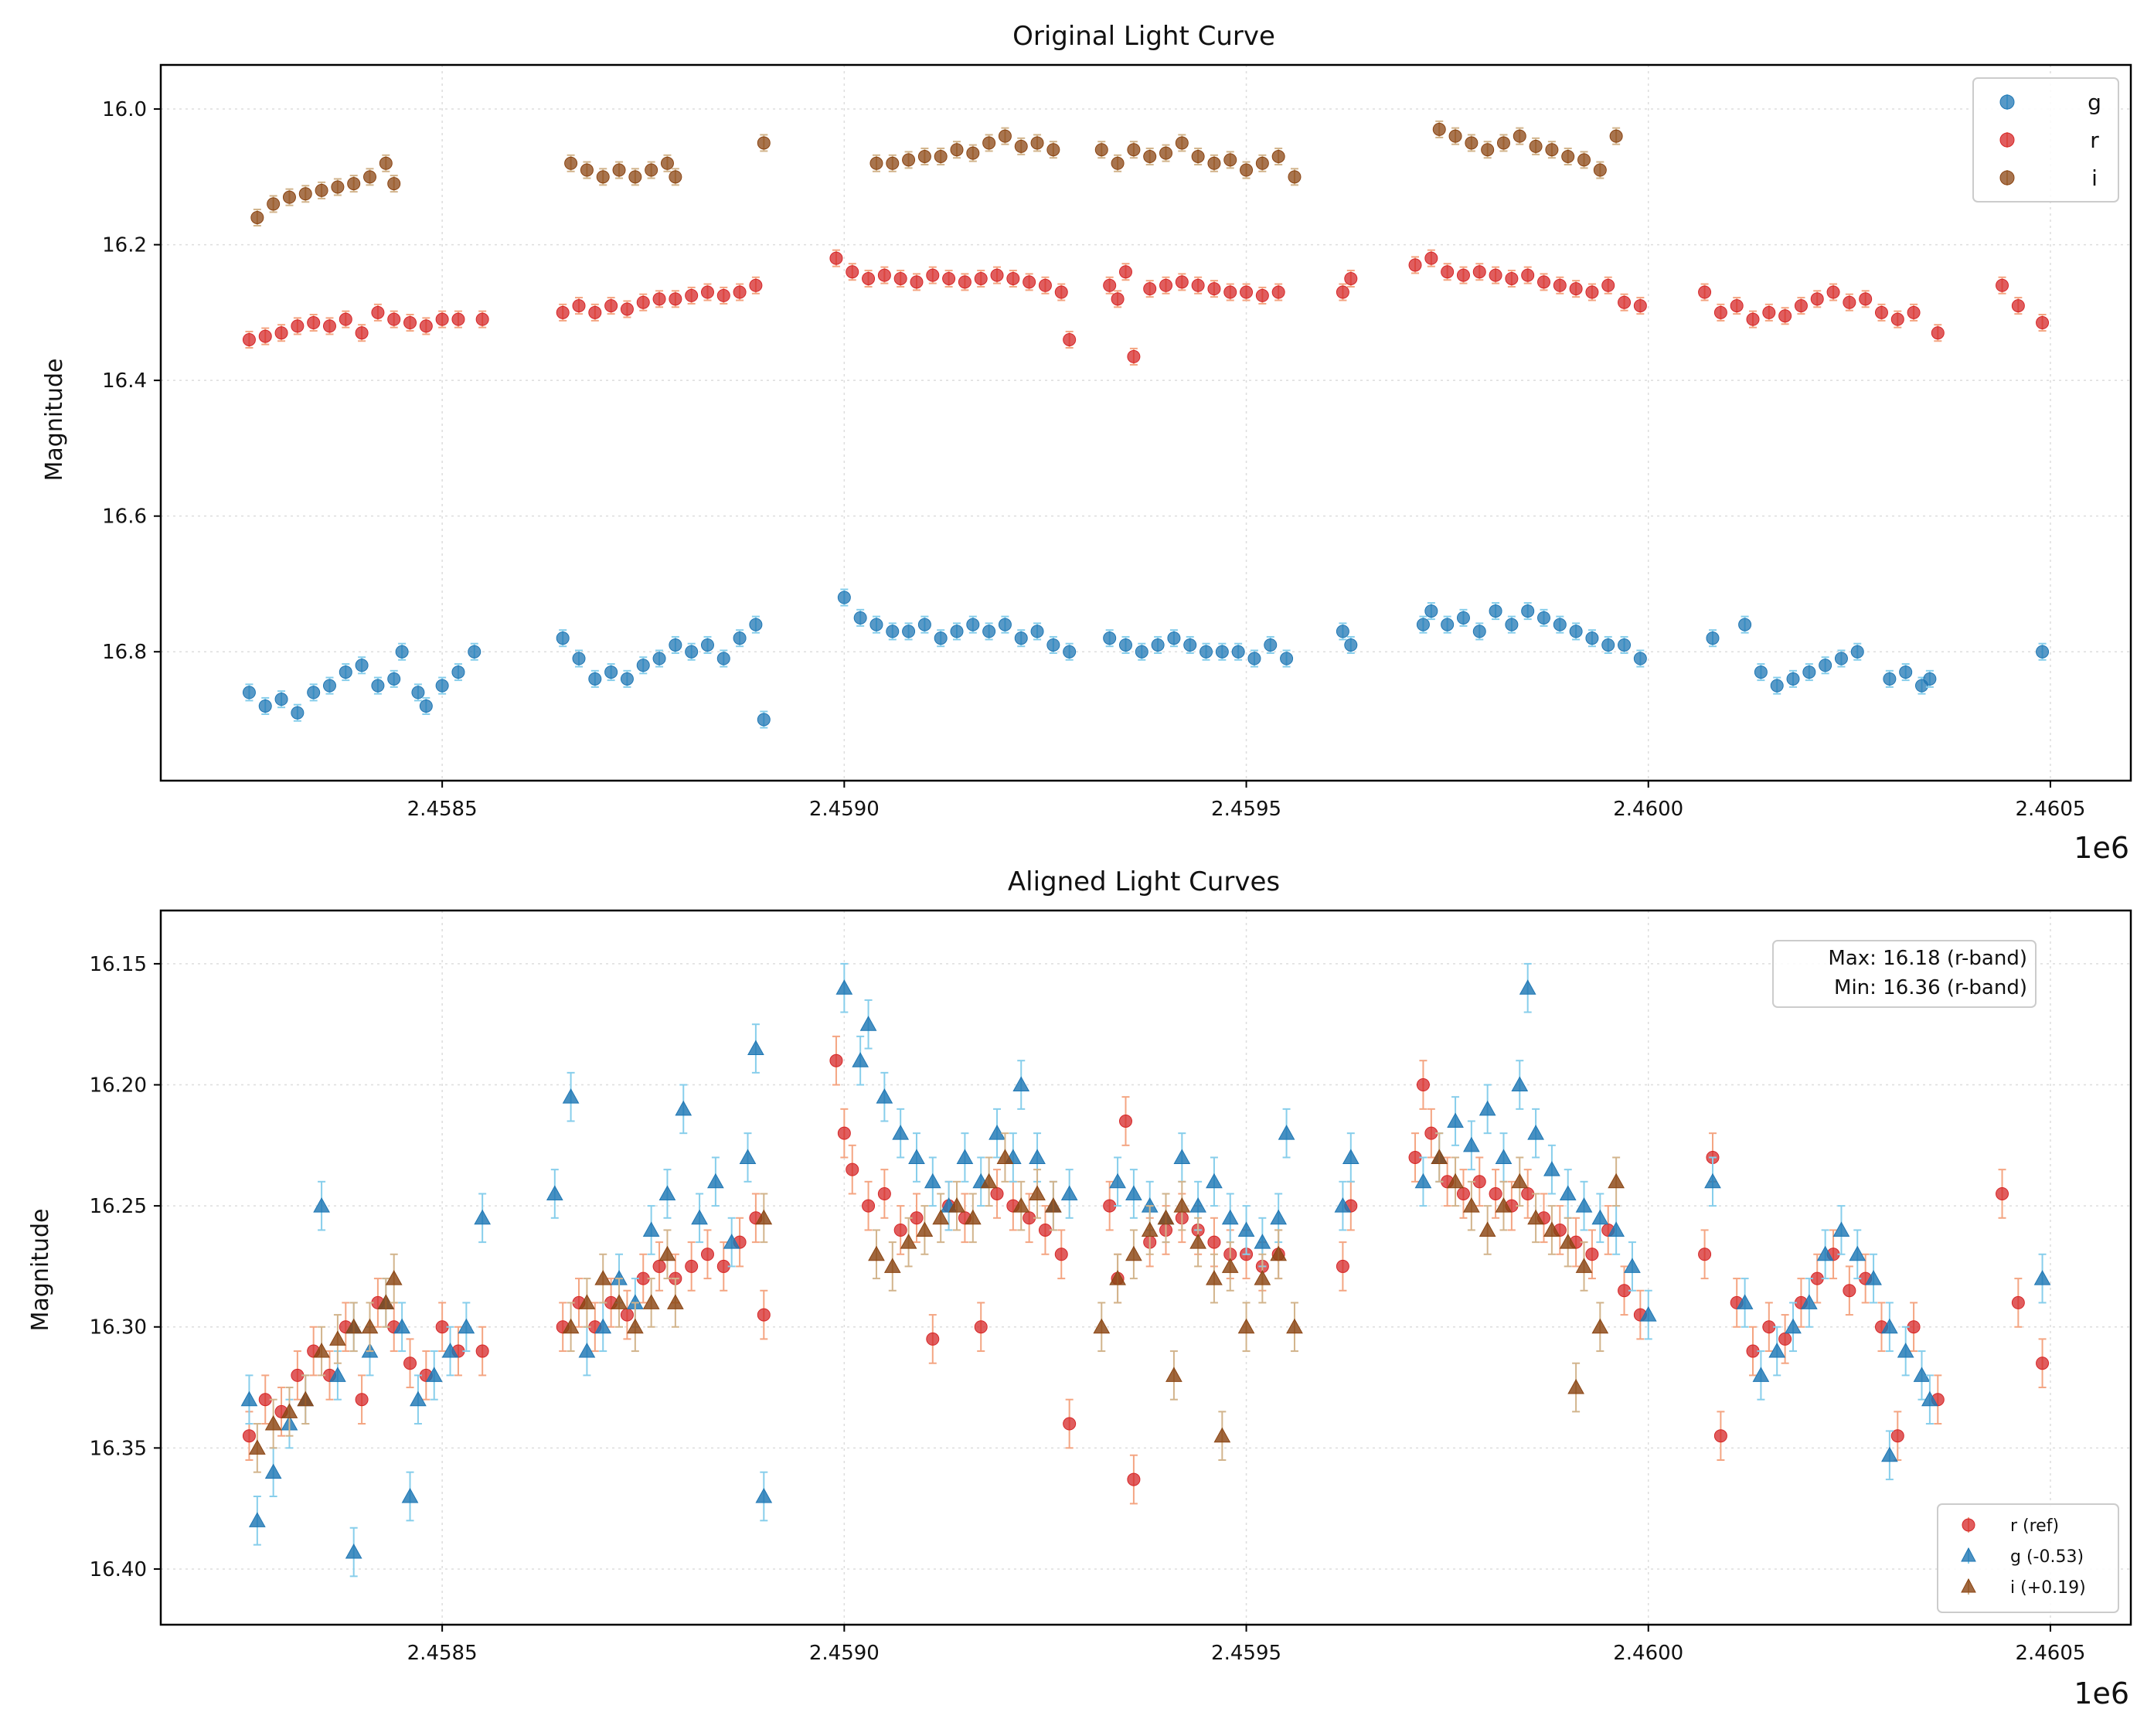 Image resolution: width=2154 pixels, height=1736 pixels. Describe the element at coordinates (2049, 141) in the screenshot. I see `legend-entry-r: r` at that location.